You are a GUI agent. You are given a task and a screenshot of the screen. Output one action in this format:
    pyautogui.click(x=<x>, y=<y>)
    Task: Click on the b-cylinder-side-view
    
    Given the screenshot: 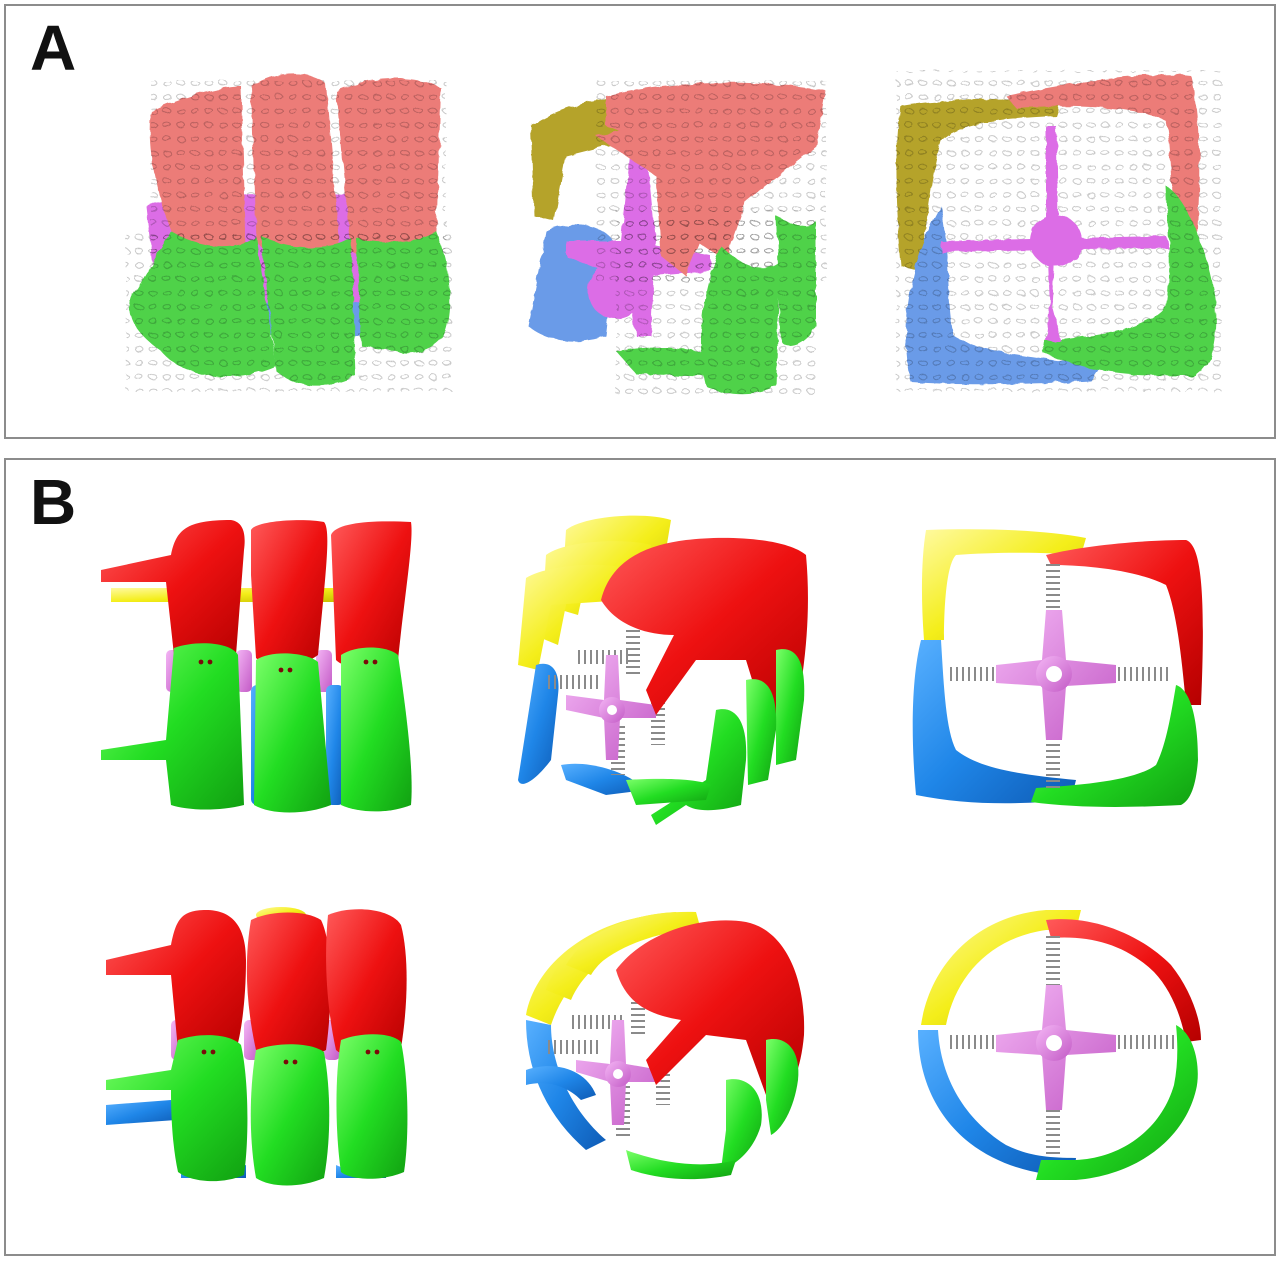 What is the action you would take?
    pyautogui.click(x=257, y=1046)
    